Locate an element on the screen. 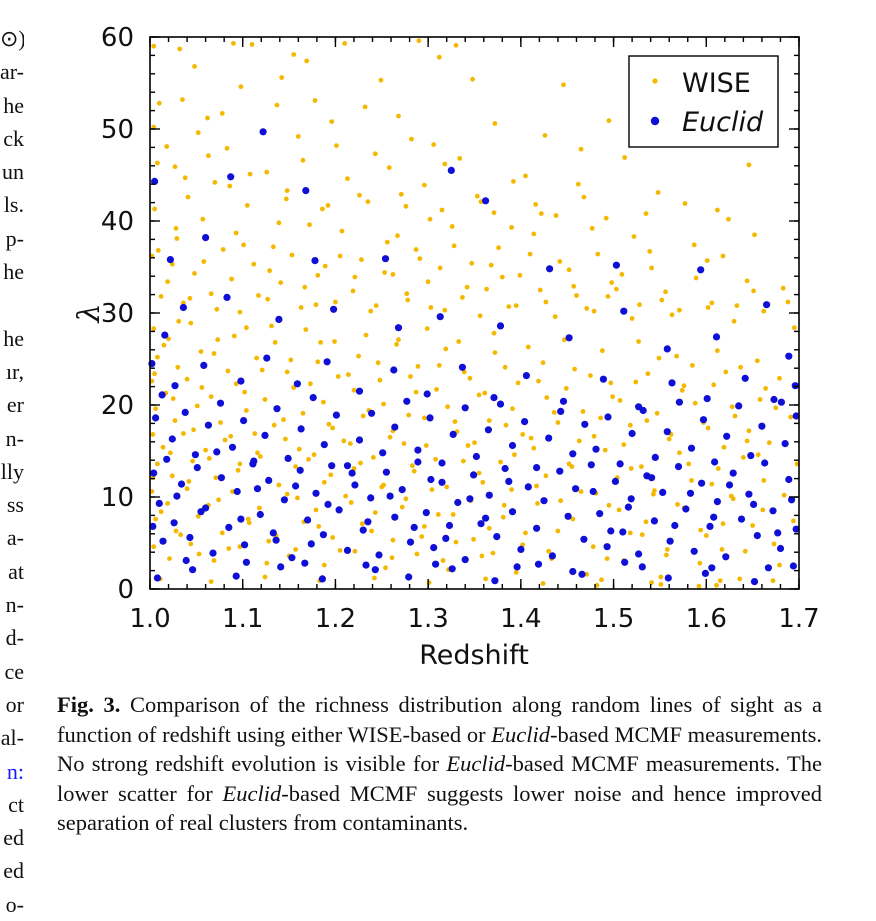 The height and width of the screenshot is (921, 876). left-column-line: ck is located at coordinates (13, 138).